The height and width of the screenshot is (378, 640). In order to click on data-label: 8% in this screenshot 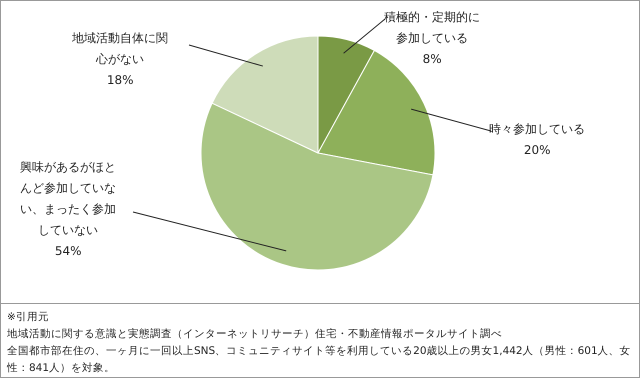, I will do `click(432, 59)`.